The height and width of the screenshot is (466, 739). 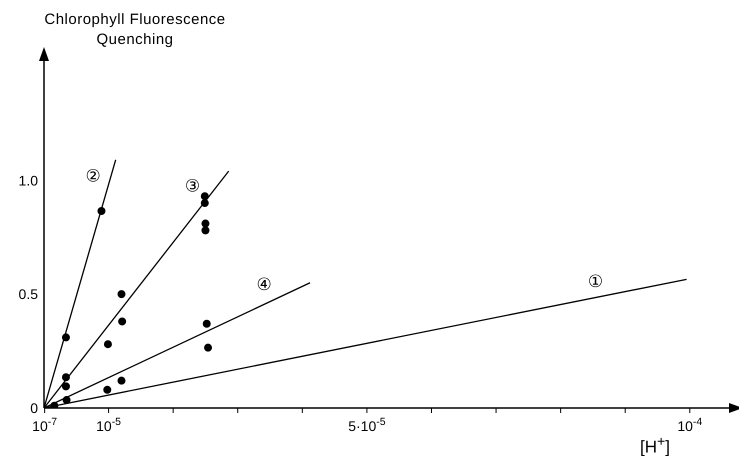 I want to click on x-tick-label: 5·10$^{-5}$, so click(x=367, y=425).